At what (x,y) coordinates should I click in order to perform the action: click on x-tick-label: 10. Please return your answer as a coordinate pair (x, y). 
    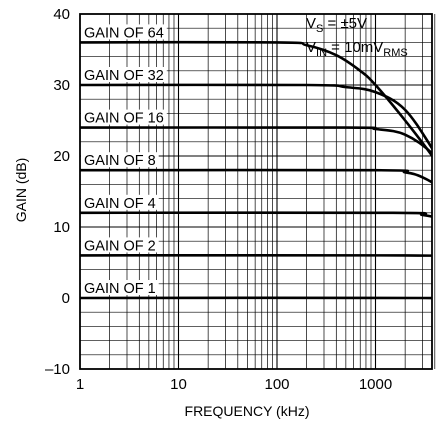
    Looking at the image, I should click on (178, 384).